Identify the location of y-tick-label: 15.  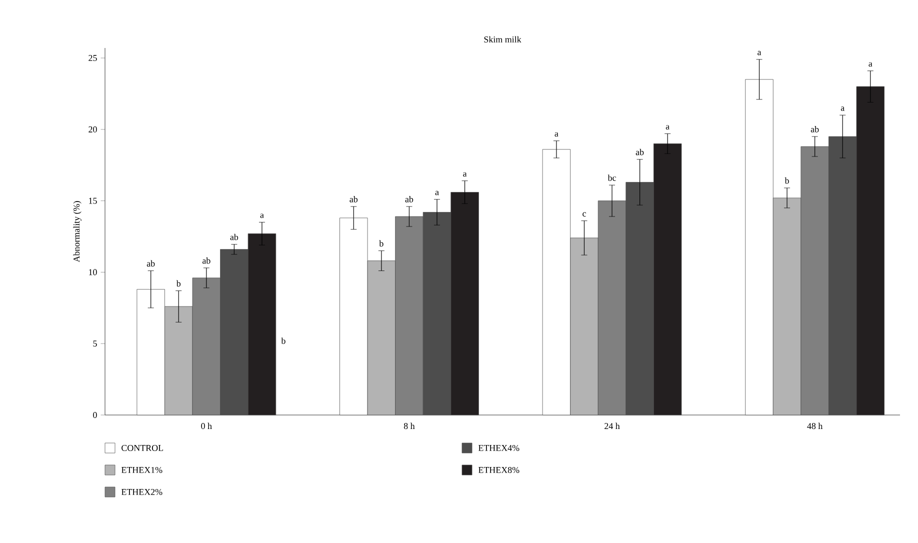
(93, 201).